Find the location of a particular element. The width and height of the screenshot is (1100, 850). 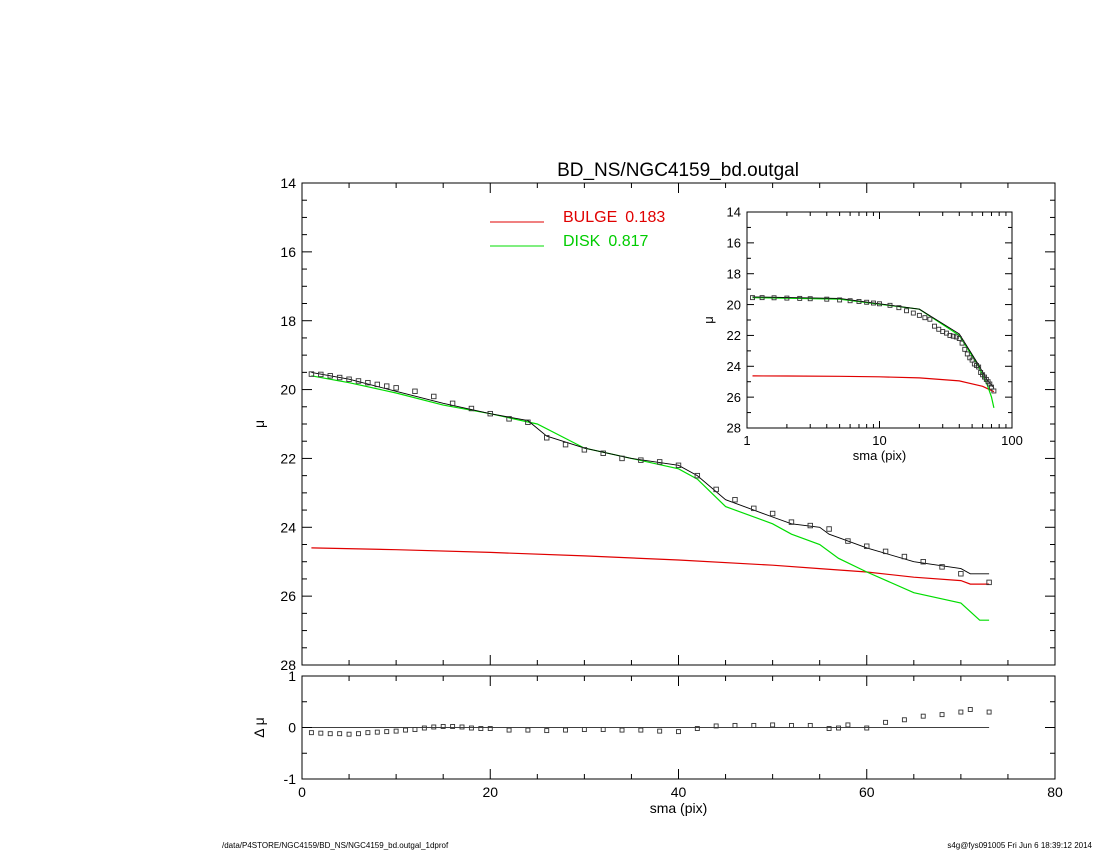

y-tick-label: 24 is located at coordinates (734, 366).